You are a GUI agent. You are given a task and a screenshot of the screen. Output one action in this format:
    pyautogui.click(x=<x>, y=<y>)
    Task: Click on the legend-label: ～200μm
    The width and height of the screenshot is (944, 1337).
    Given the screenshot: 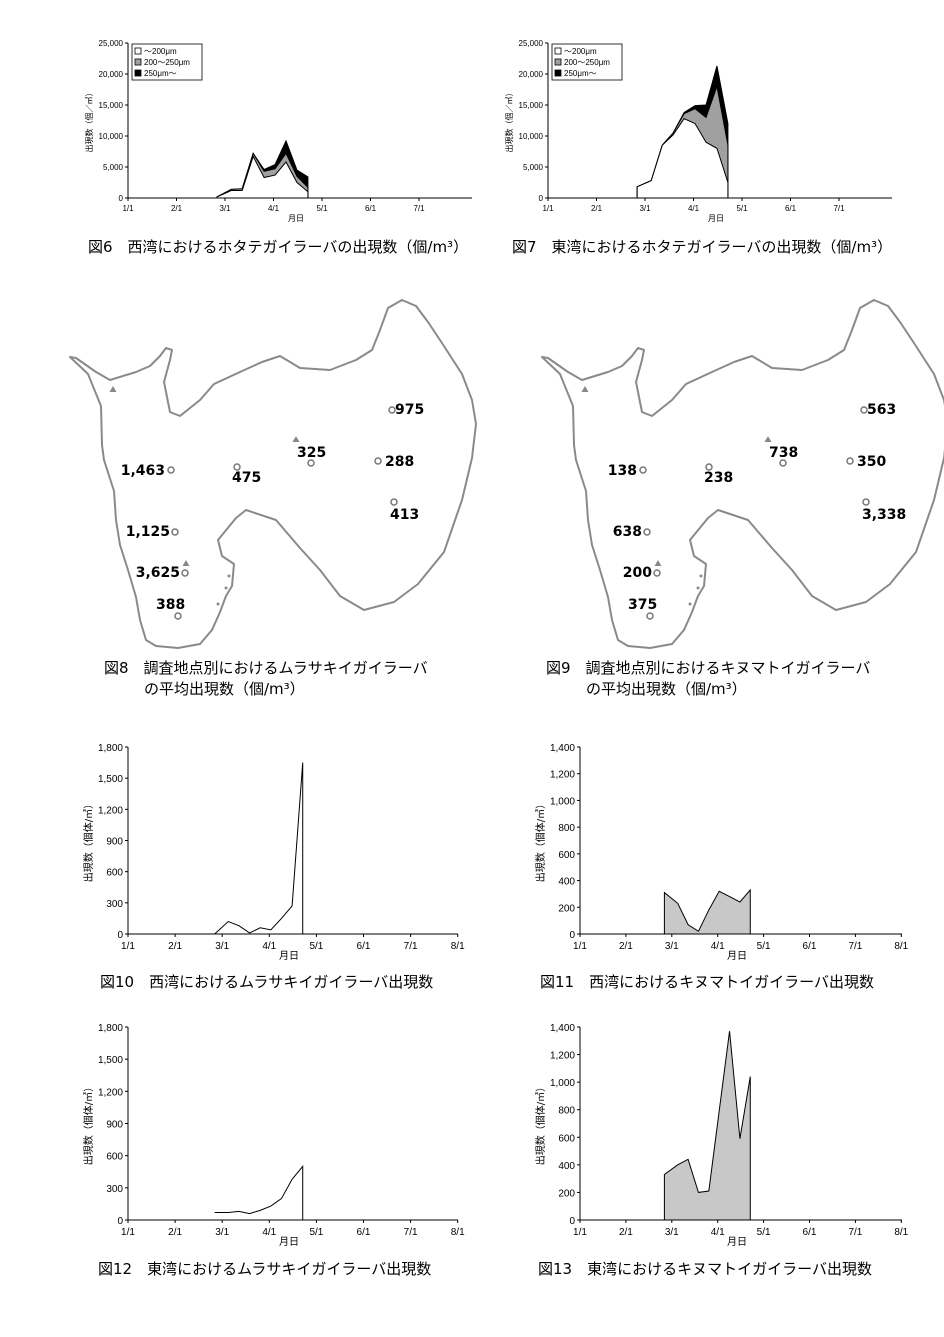 What is the action you would take?
    pyautogui.click(x=160, y=51)
    